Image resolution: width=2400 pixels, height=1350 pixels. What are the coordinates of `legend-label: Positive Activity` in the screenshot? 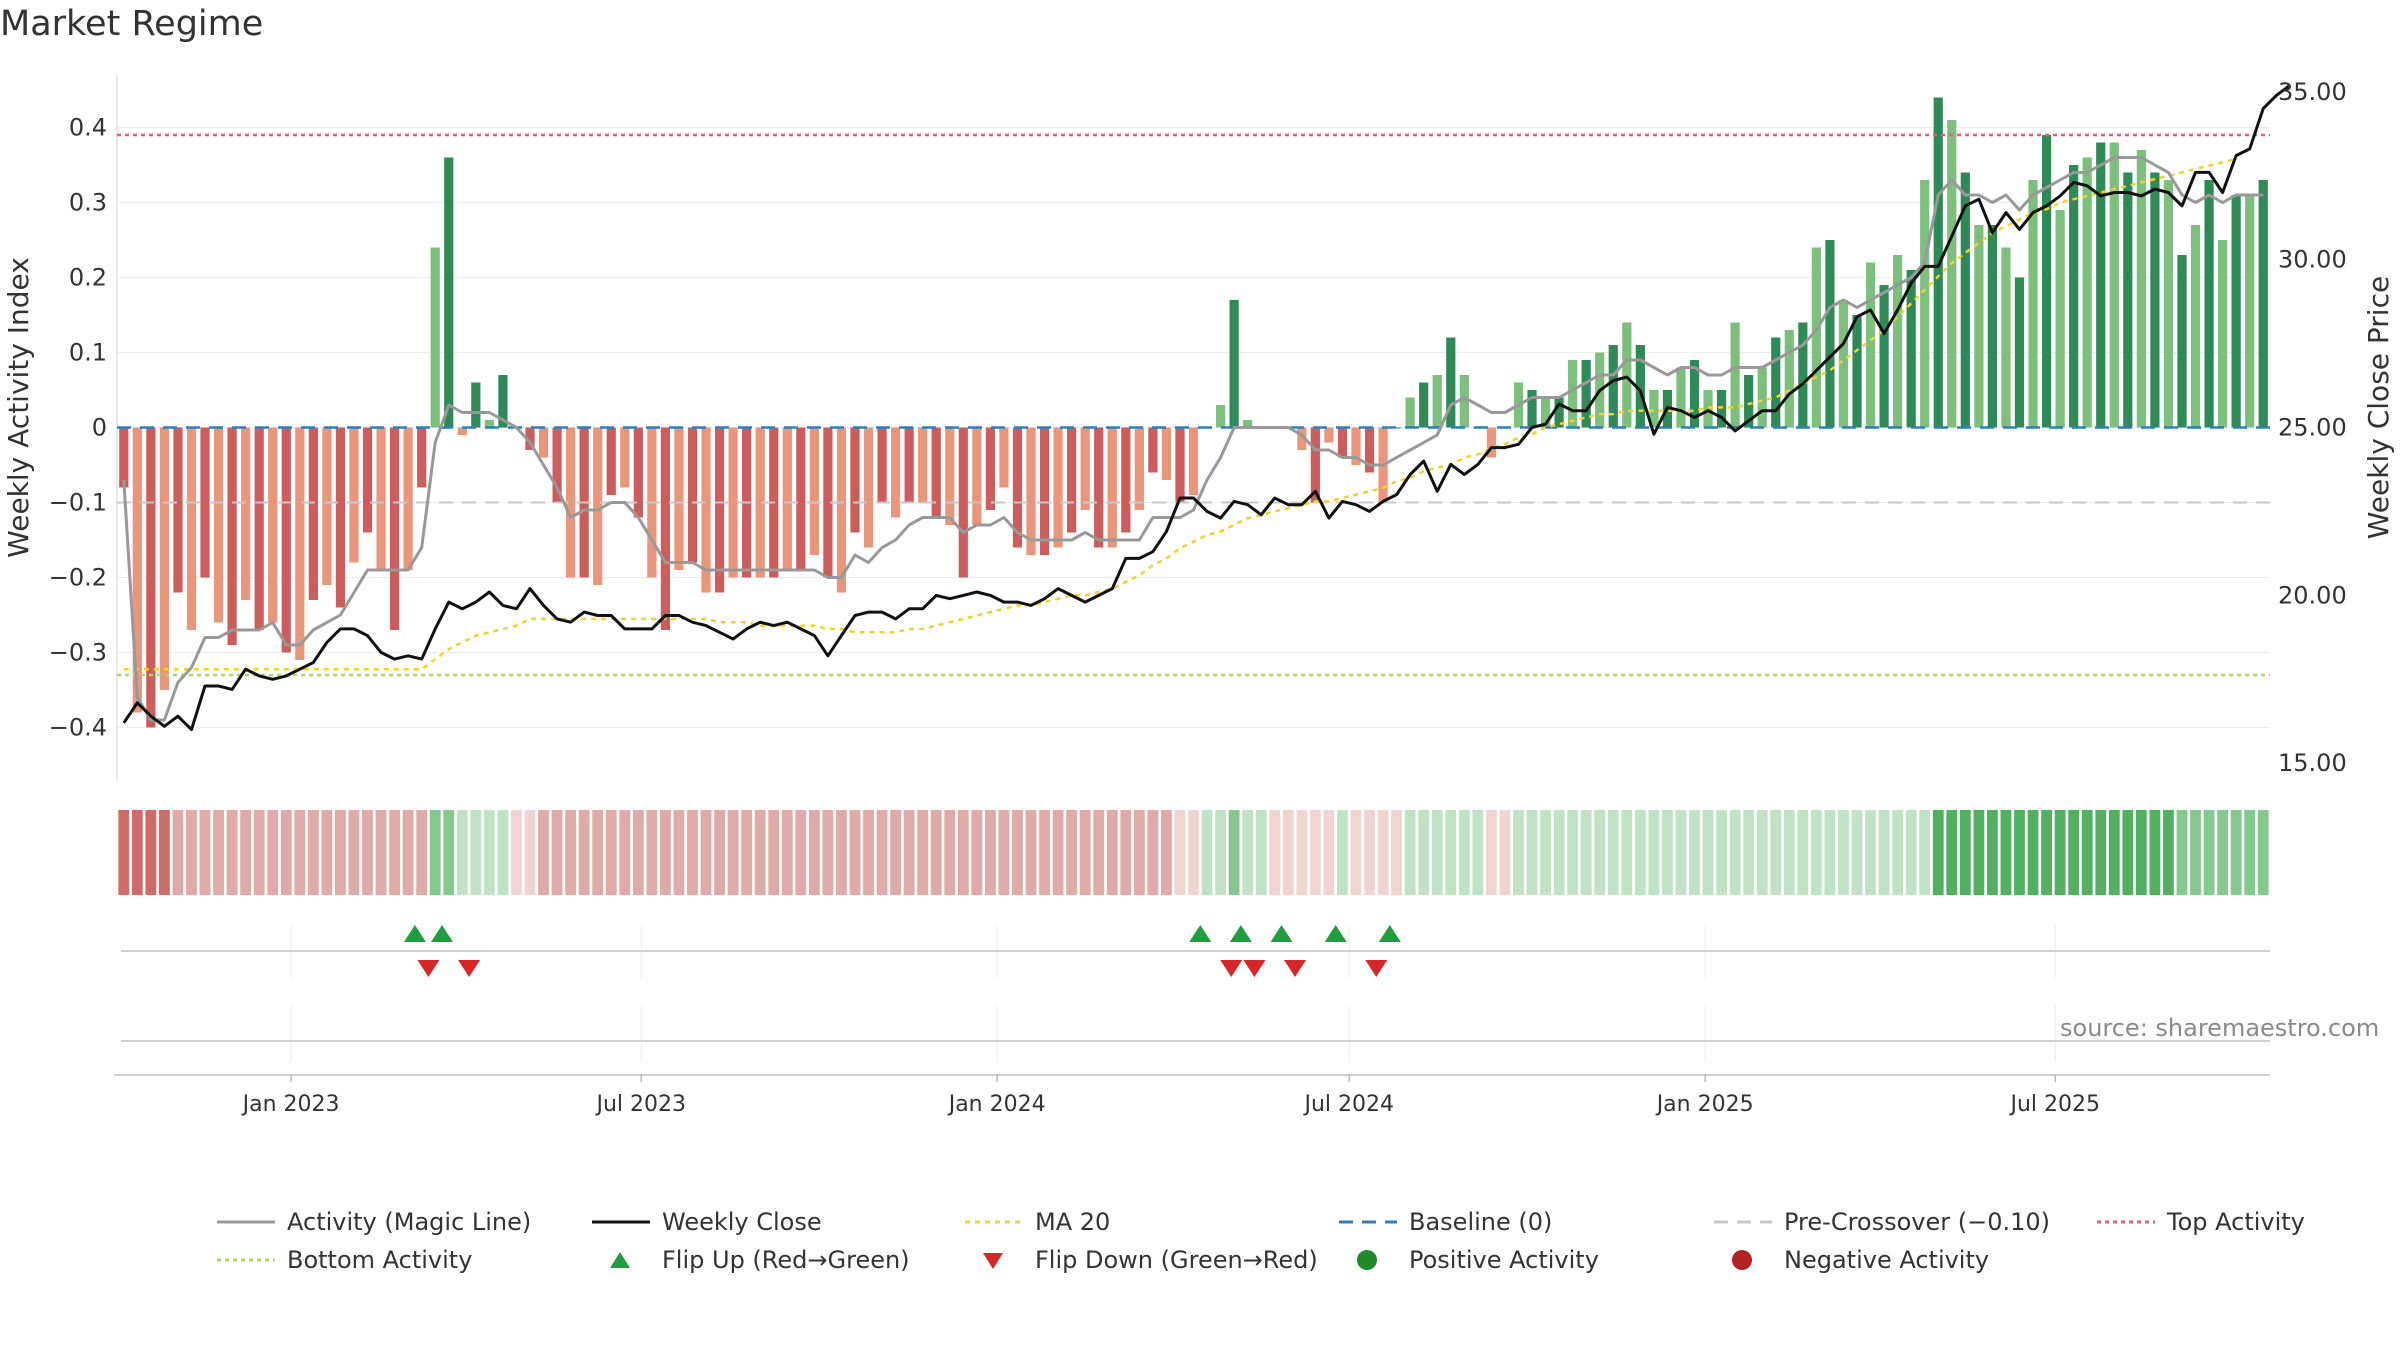 It's located at (1504, 1260).